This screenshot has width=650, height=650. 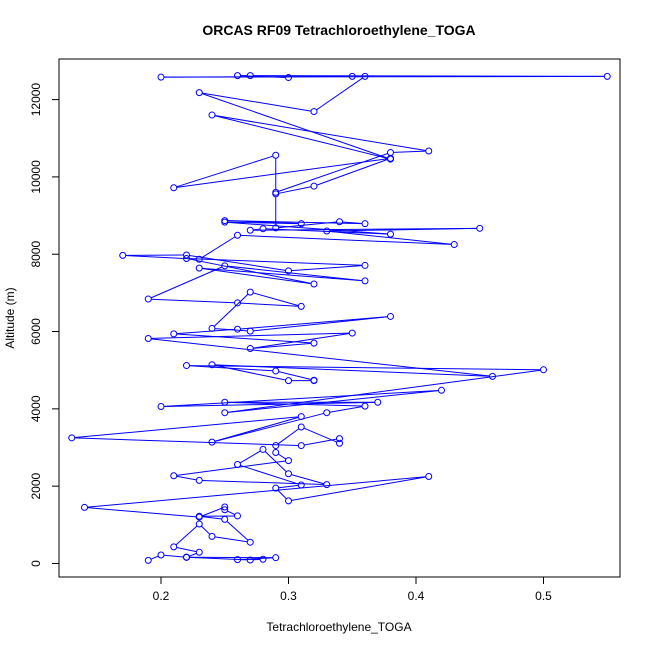 I want to click on x-axis: 0.2 0.3 0.4 0.5, so click(x=352, y=589).